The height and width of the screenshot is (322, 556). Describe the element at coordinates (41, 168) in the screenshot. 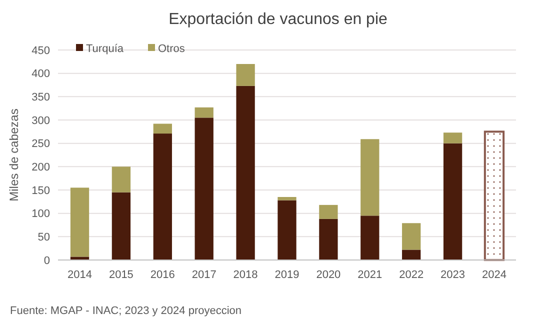

I see `y-tick-label: 200` at that location.